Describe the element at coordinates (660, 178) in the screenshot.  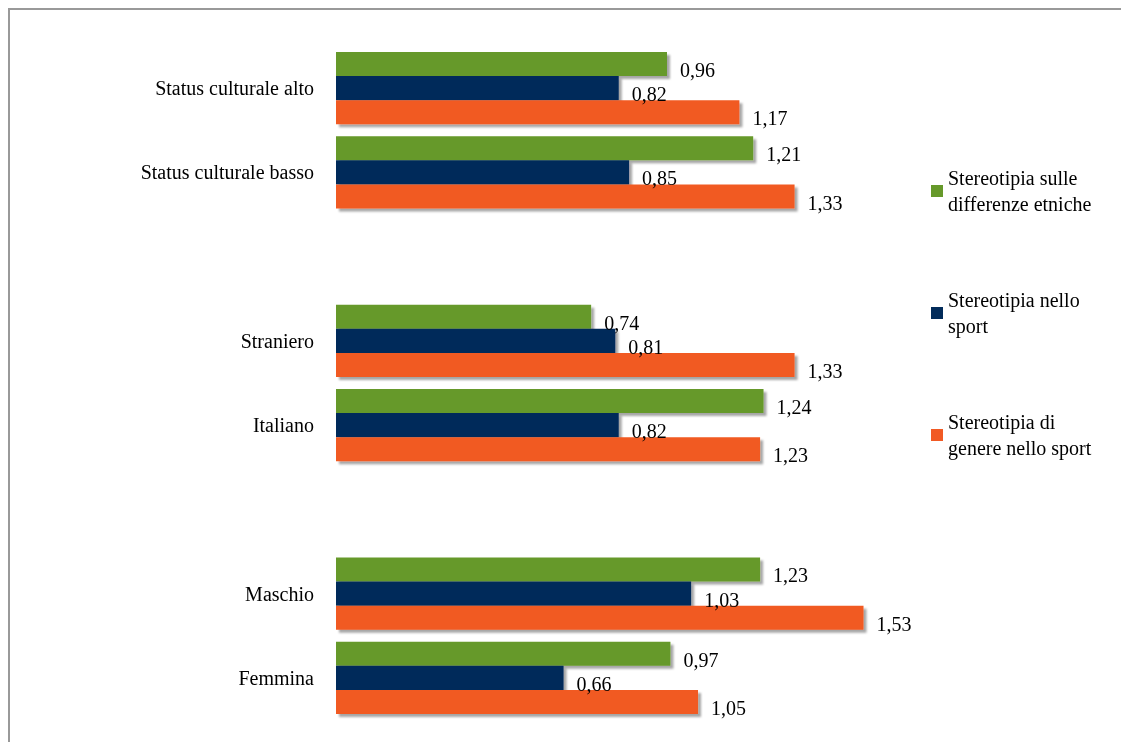
I see `data-label: 0,85` at that location.